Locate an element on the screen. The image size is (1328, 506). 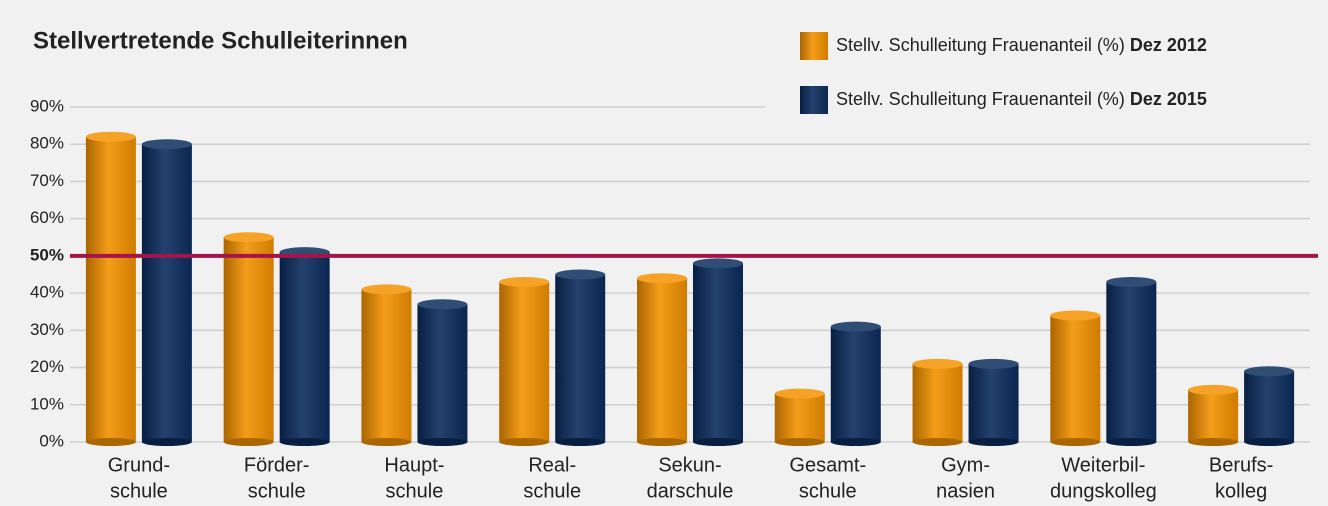
y-tick-label: 30% is located at coordinates (47, 329).